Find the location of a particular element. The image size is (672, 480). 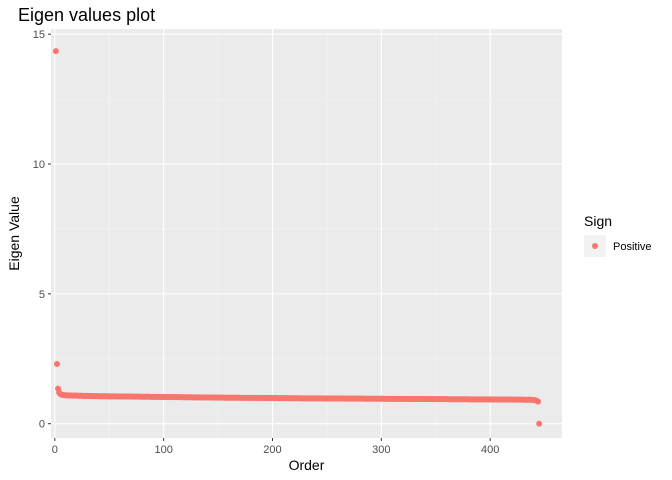

y-tick-label: 10 is located at coordinates (39, 165).